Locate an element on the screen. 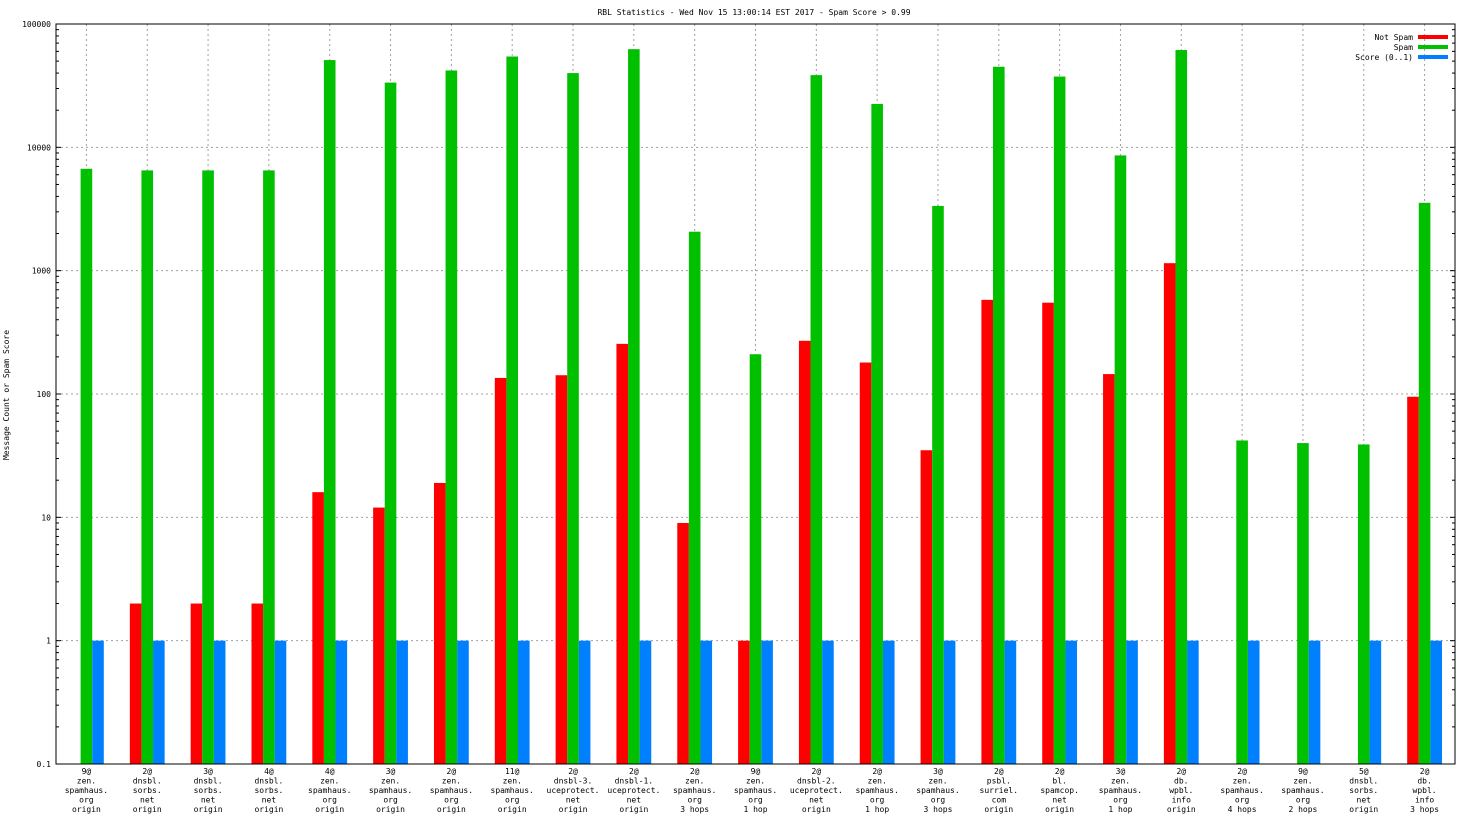 The image size is (1472, 828). x-tick-label: 3@ zen. spamhaus. org 1 hop is located at coordinates (1120, 790).